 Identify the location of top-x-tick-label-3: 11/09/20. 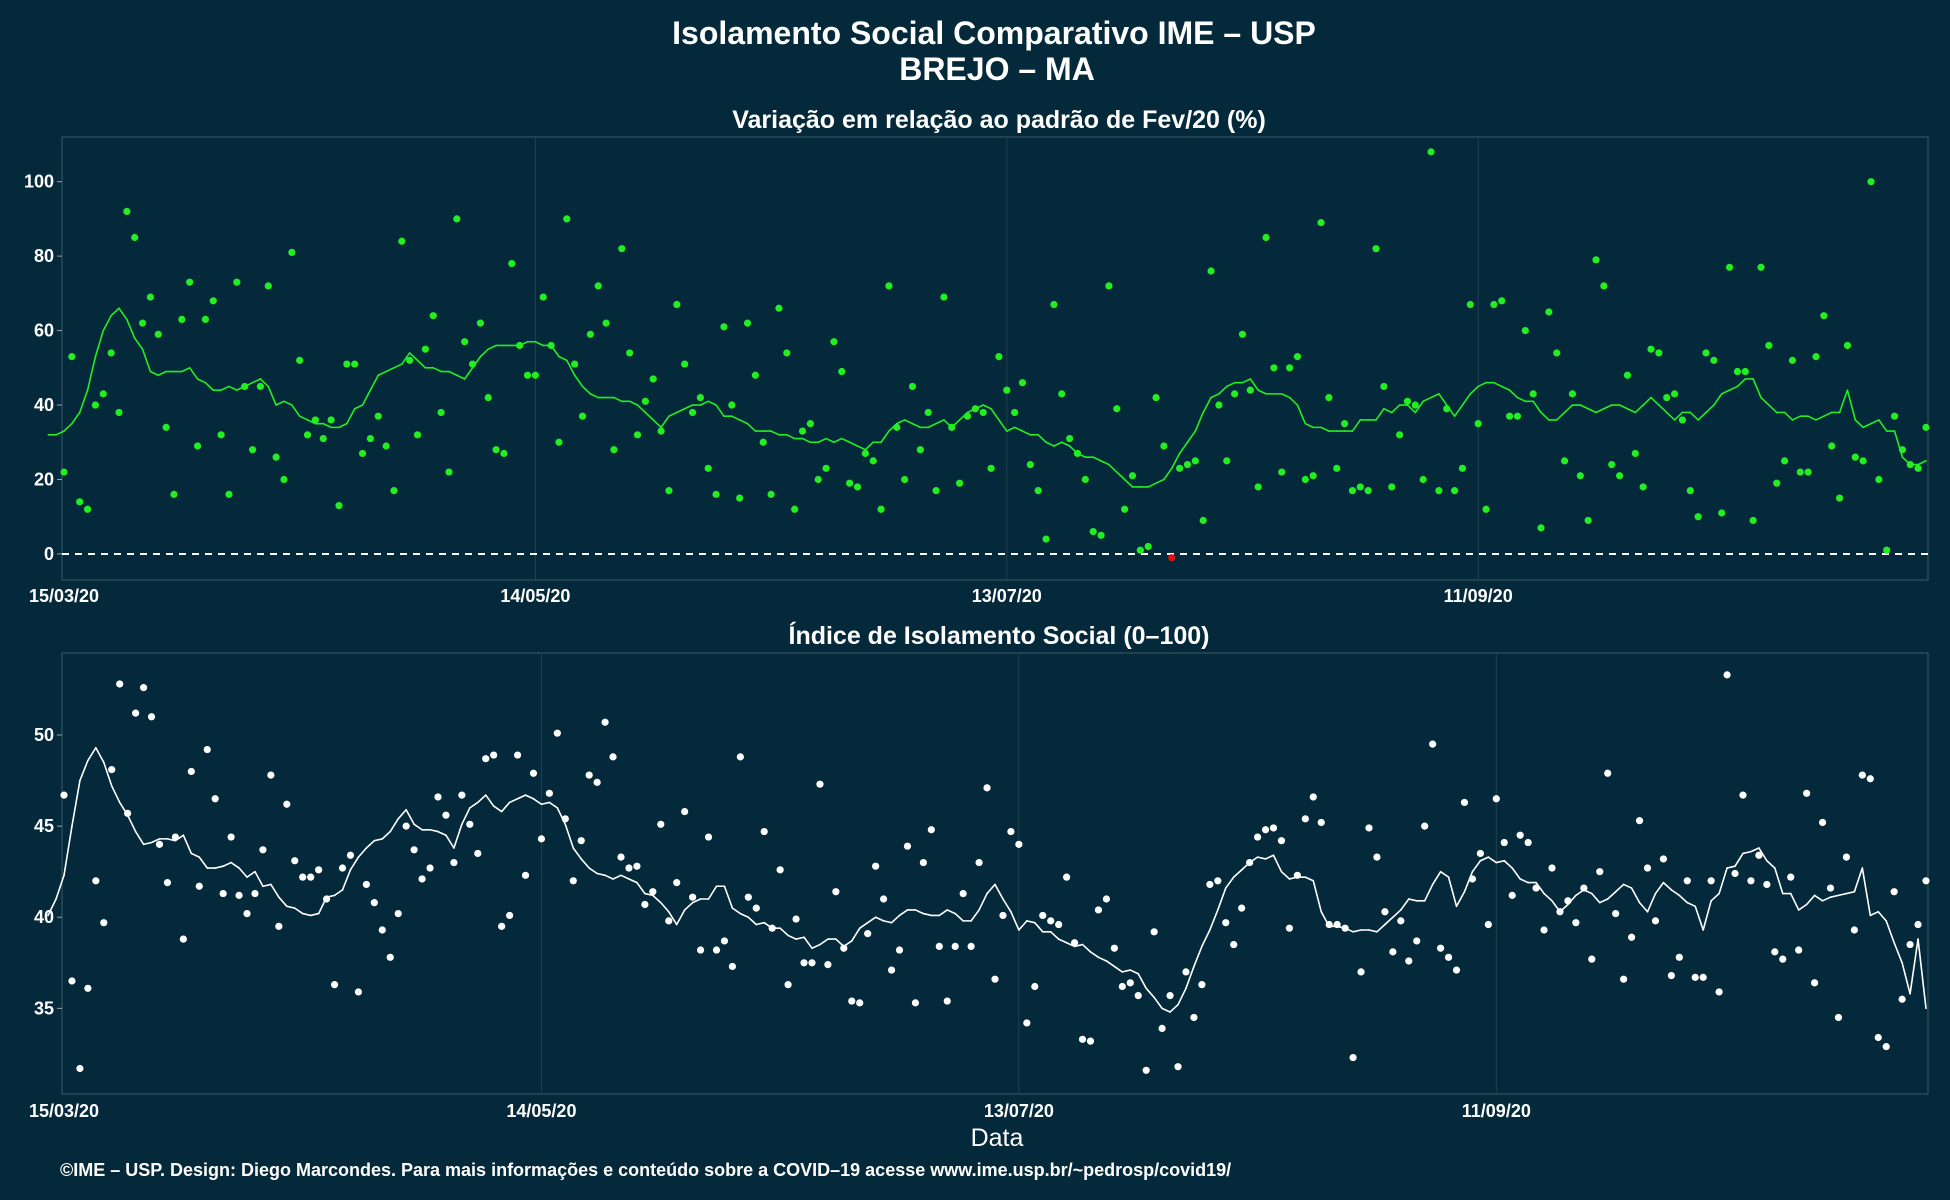
(1478, 596).